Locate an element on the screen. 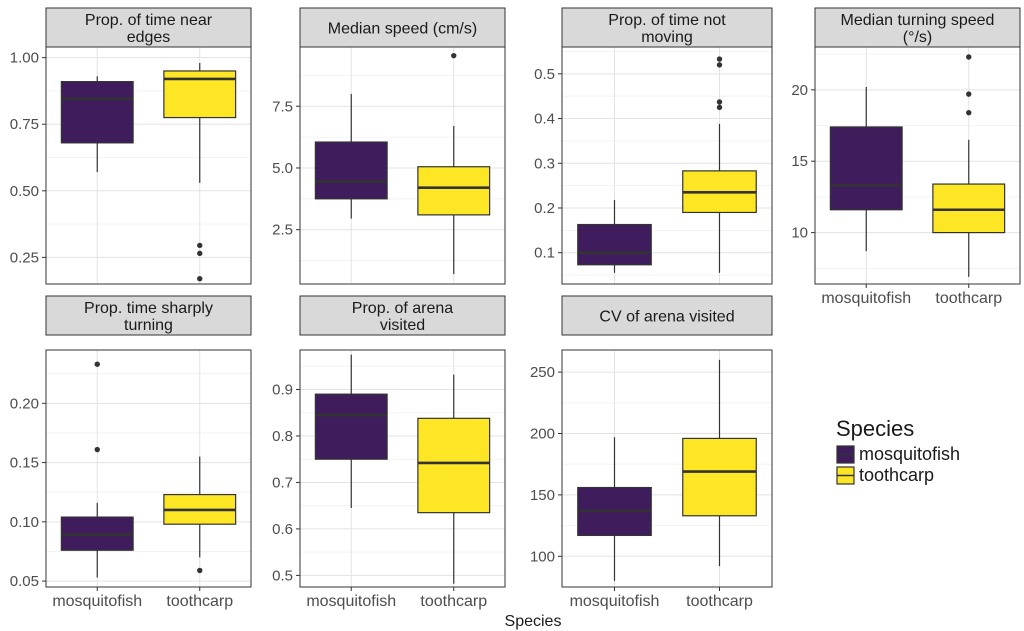 The image size is (1024, 631). y-tick-label: 10 is located at coordinates (799, 233).